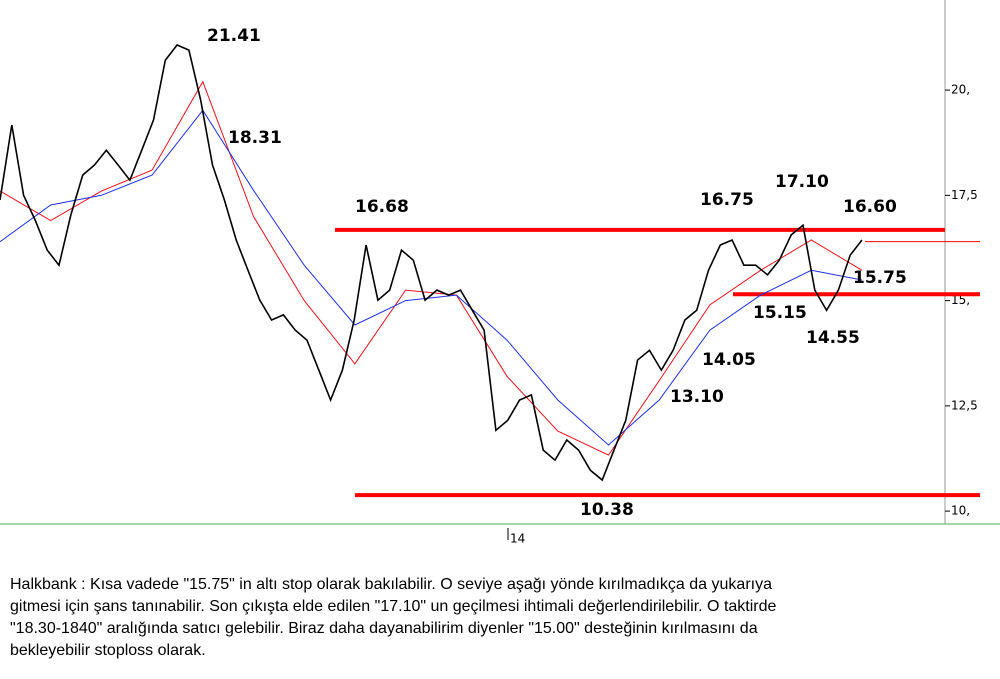 This screenshot has height=679, width=1000. I want to click on annotation: 21.41, so click(234, 36).